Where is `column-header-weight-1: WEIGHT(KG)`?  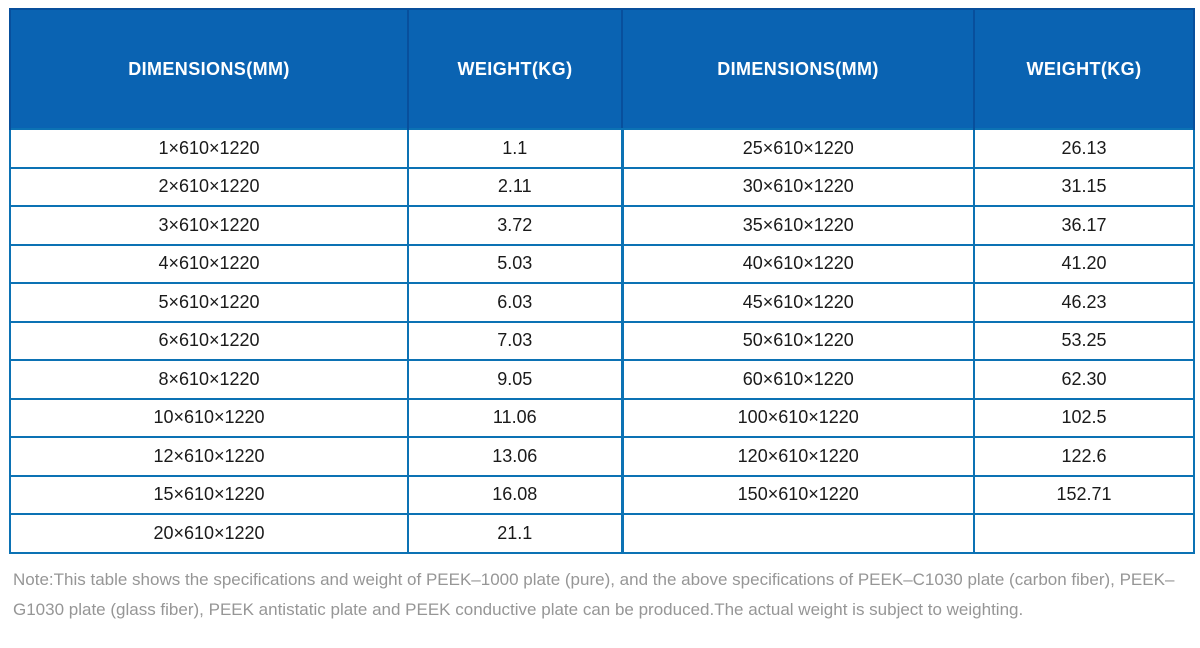 column-header-weight-1: WEIGHT(KG) is located at coordinates (515, 68).